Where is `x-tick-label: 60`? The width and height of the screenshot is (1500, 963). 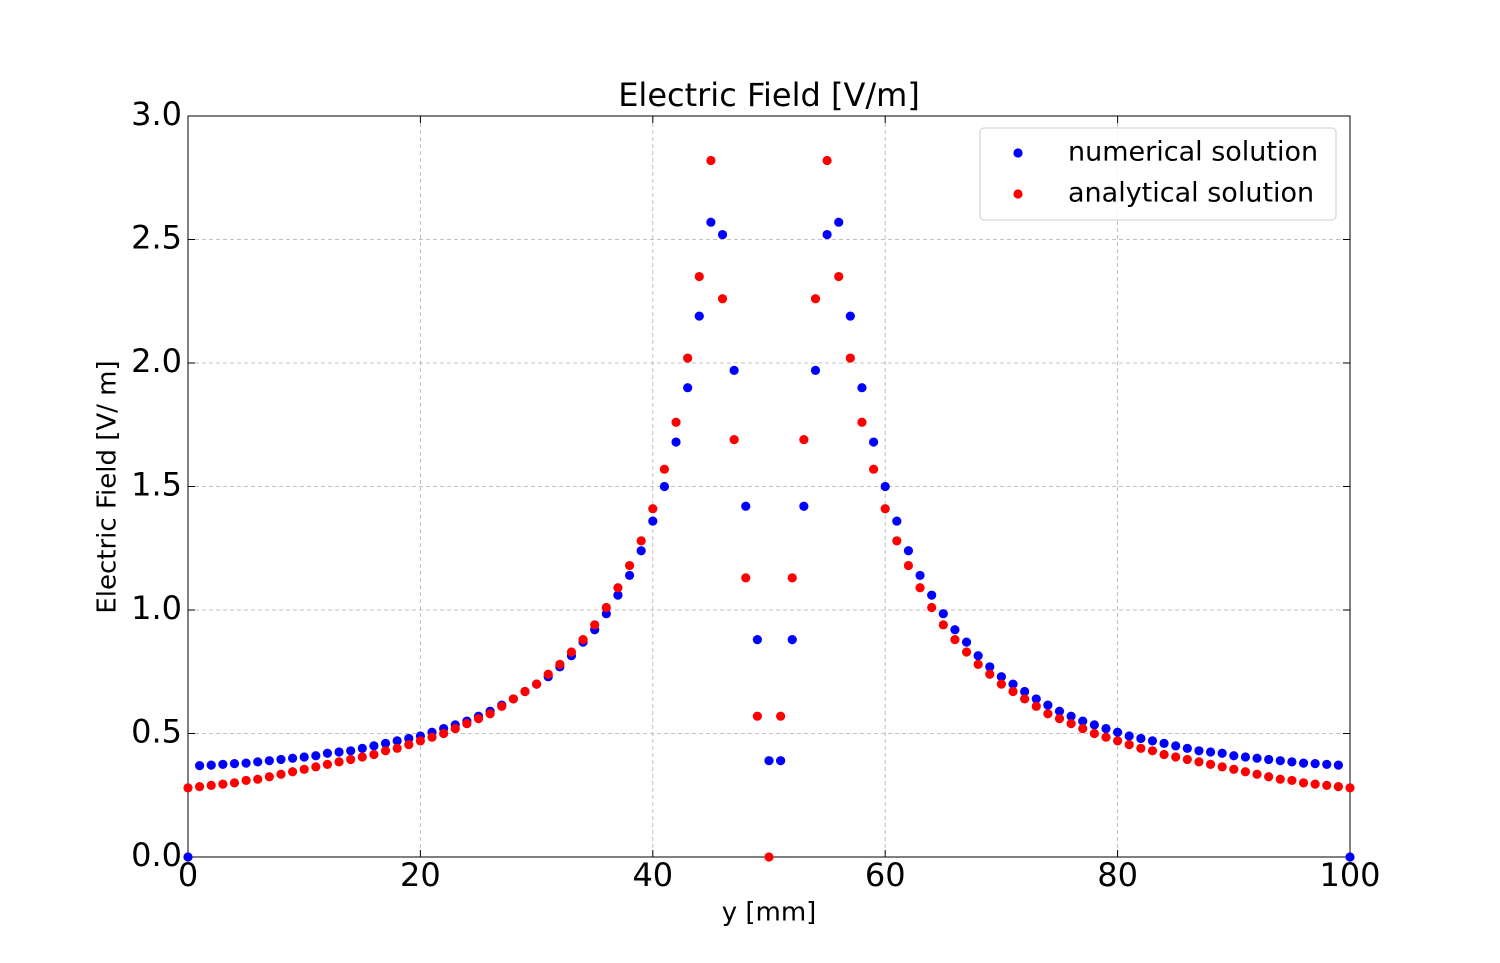 x-tick-label: 60 is located at coordinates (885, 875).